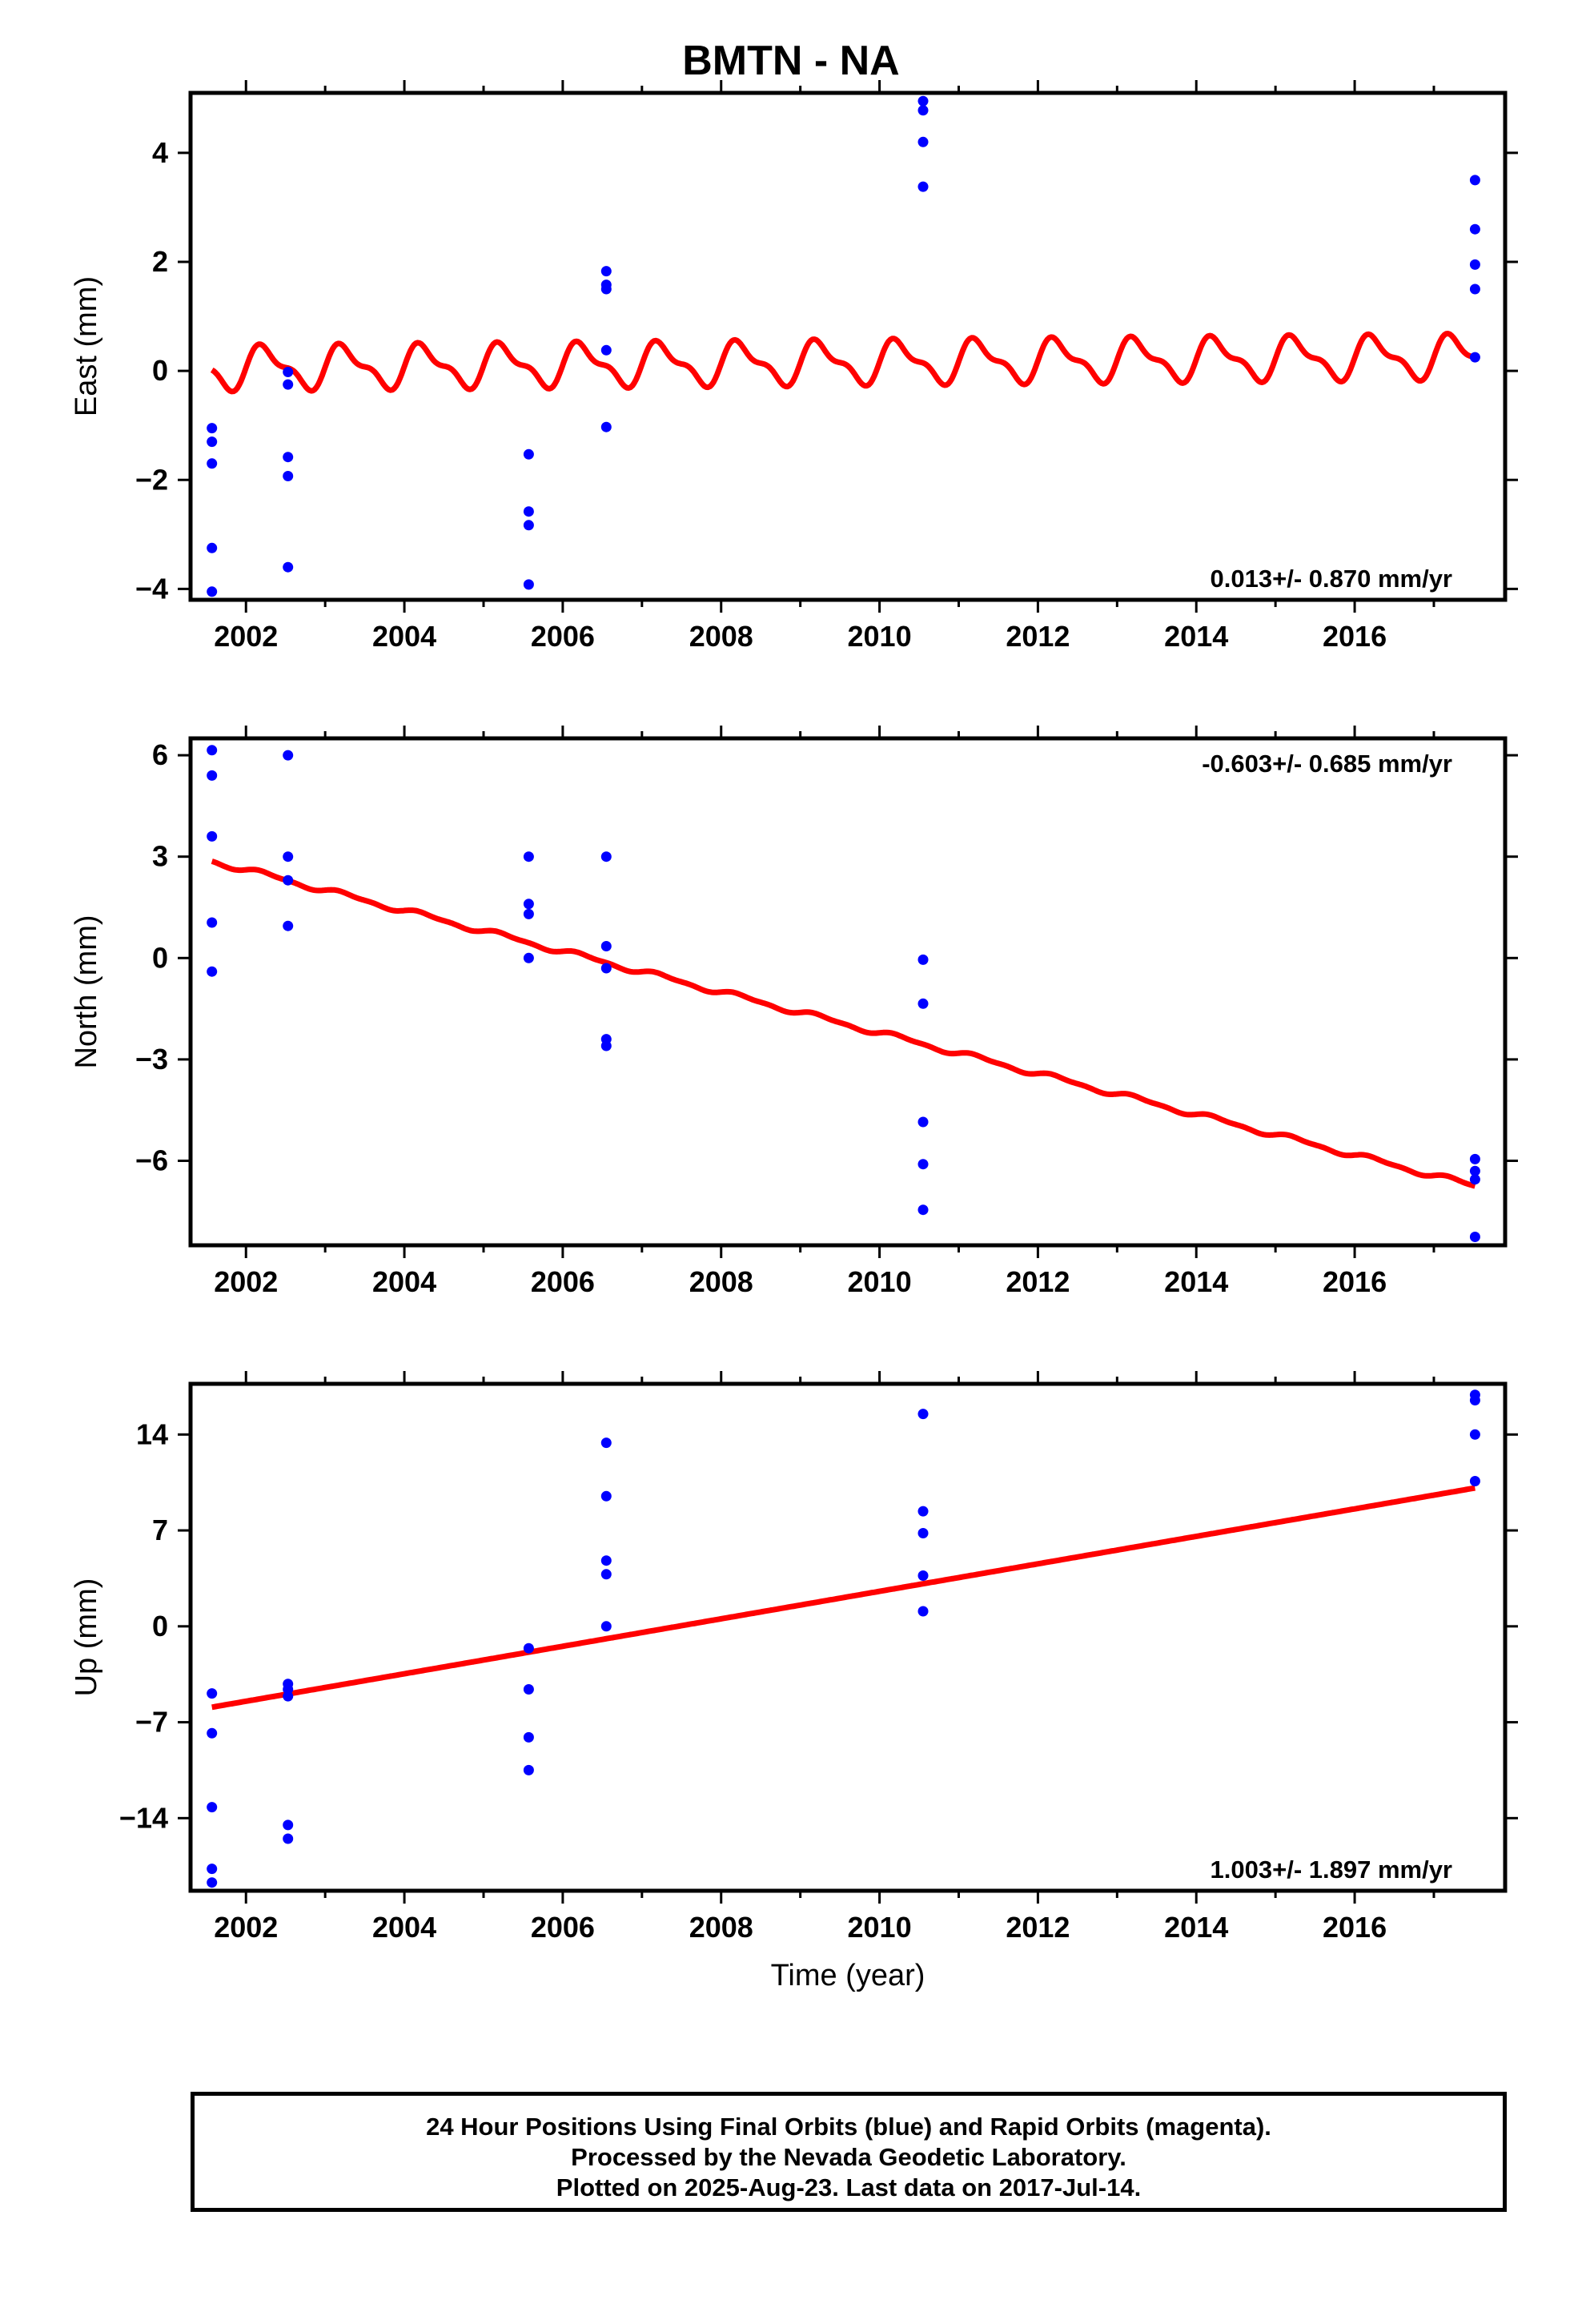 Image resolution: width=1582 pixels, height=2324 pixels. Describe the element at coordinates (160, 1530) in the screenshot. I see `y-tick-label: 7` at that location.